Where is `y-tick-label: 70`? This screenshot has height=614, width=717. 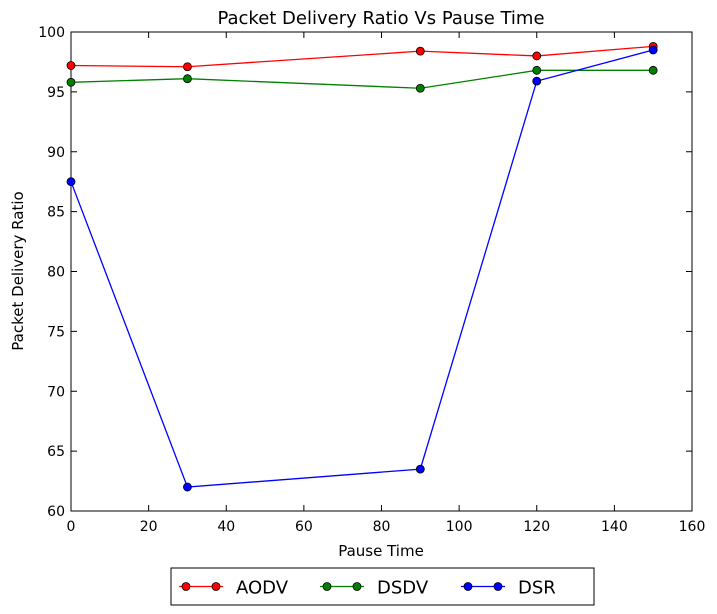
y-tick-label: 70 is located at coordinates (56, 392).